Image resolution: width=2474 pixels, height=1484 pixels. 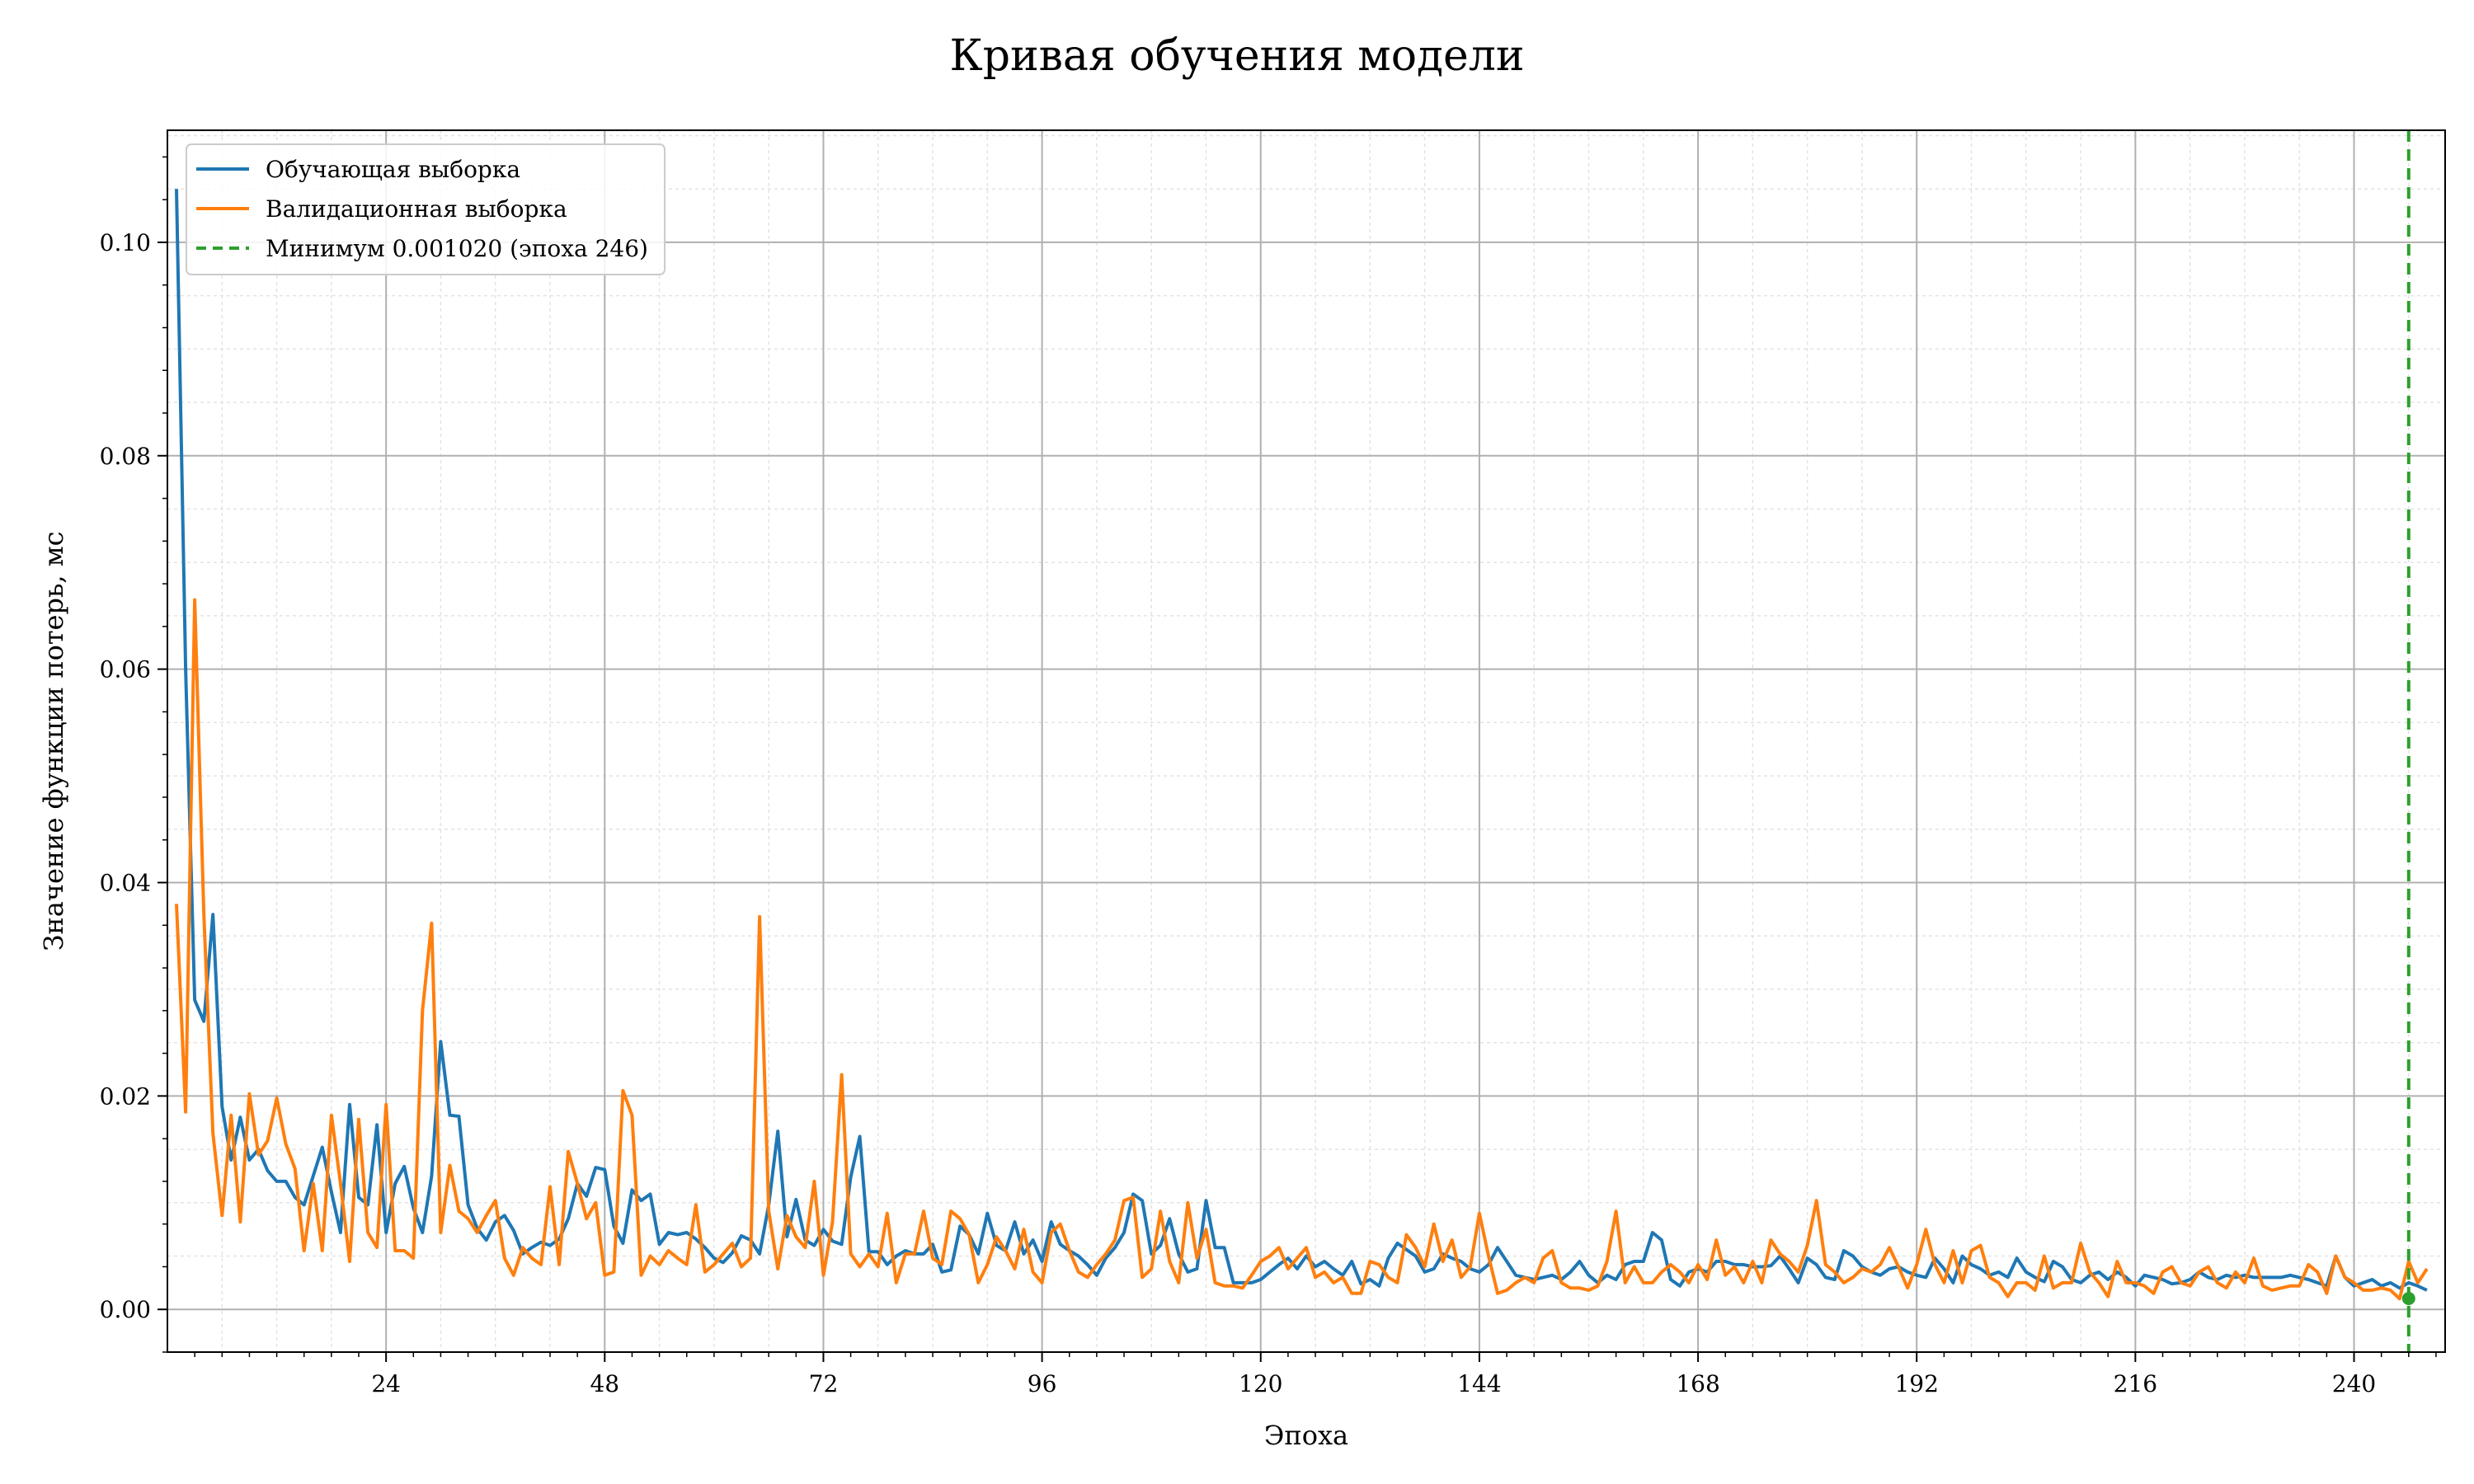 I want to click on y-tick-label: 0.06, so click(x=125, y=669).